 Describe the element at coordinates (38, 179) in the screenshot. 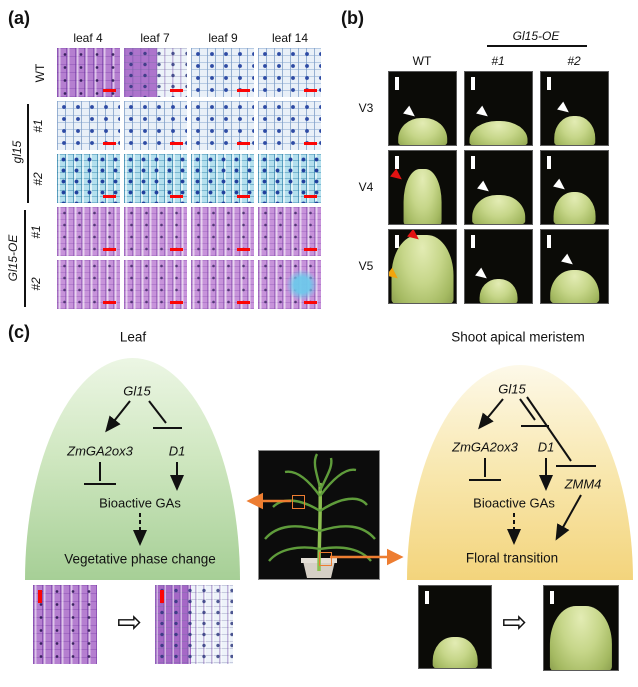

I see `row-label-gl15-2: #2` at that location.